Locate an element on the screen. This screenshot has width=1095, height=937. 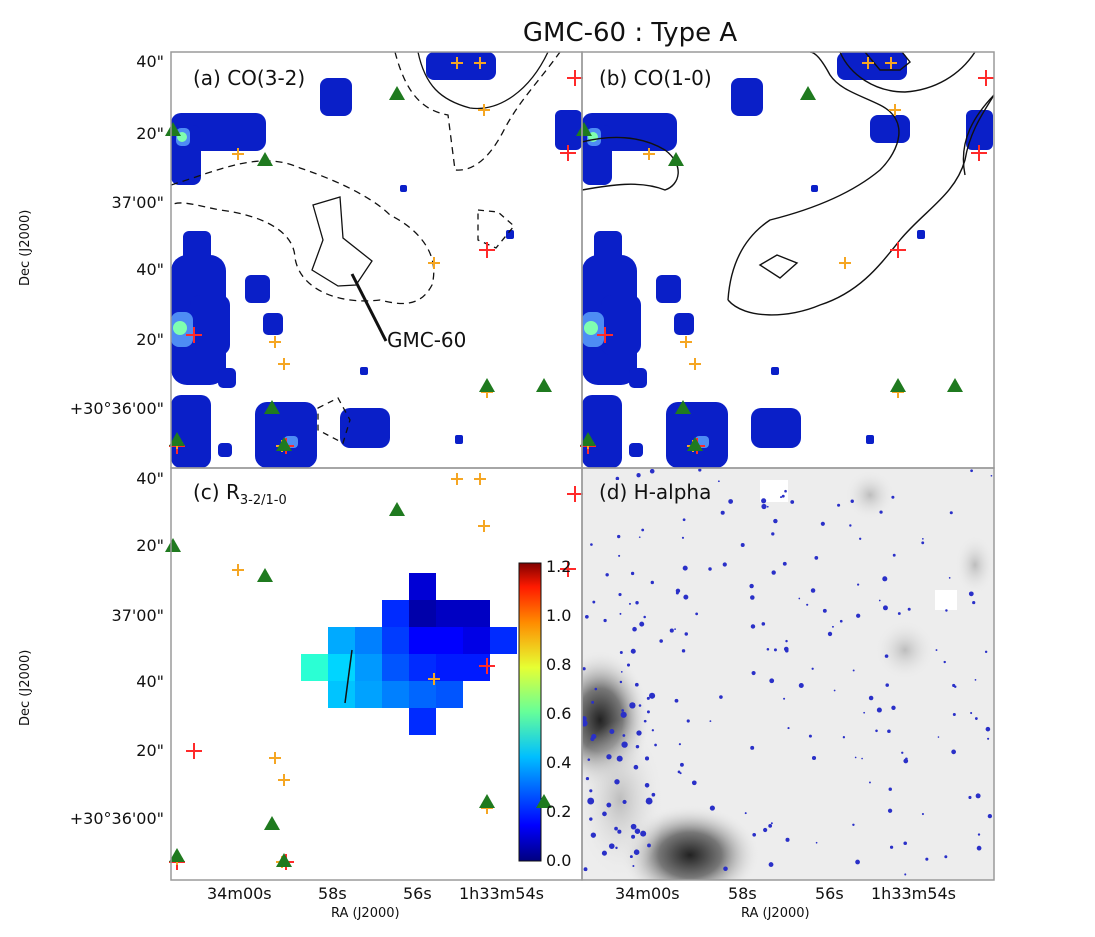
y-tick-bottom-6: +30°36'00" is located at coordinates (116, 818).